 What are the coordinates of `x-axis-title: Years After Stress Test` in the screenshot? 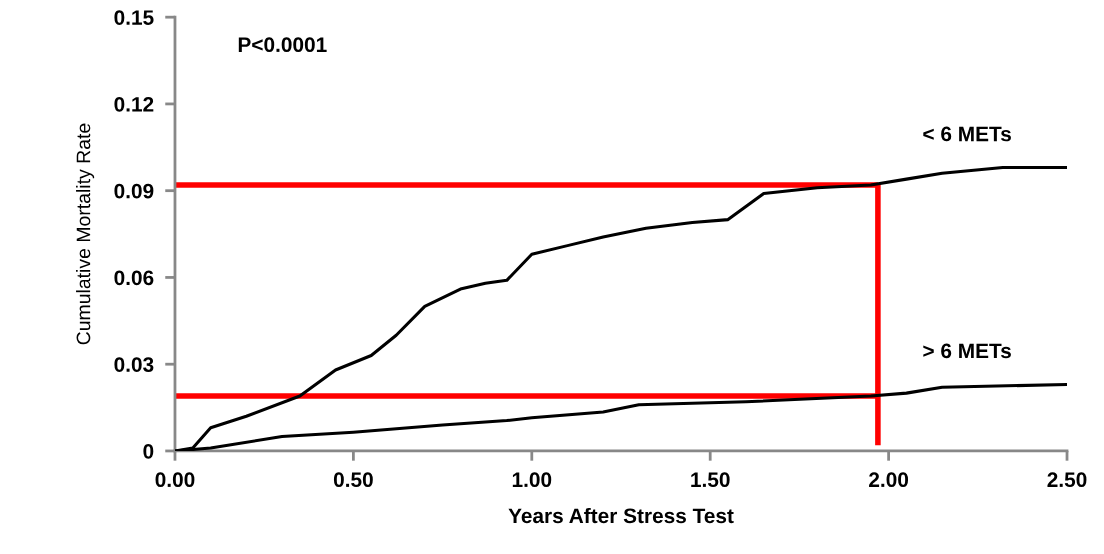 It's located at (621, 515).